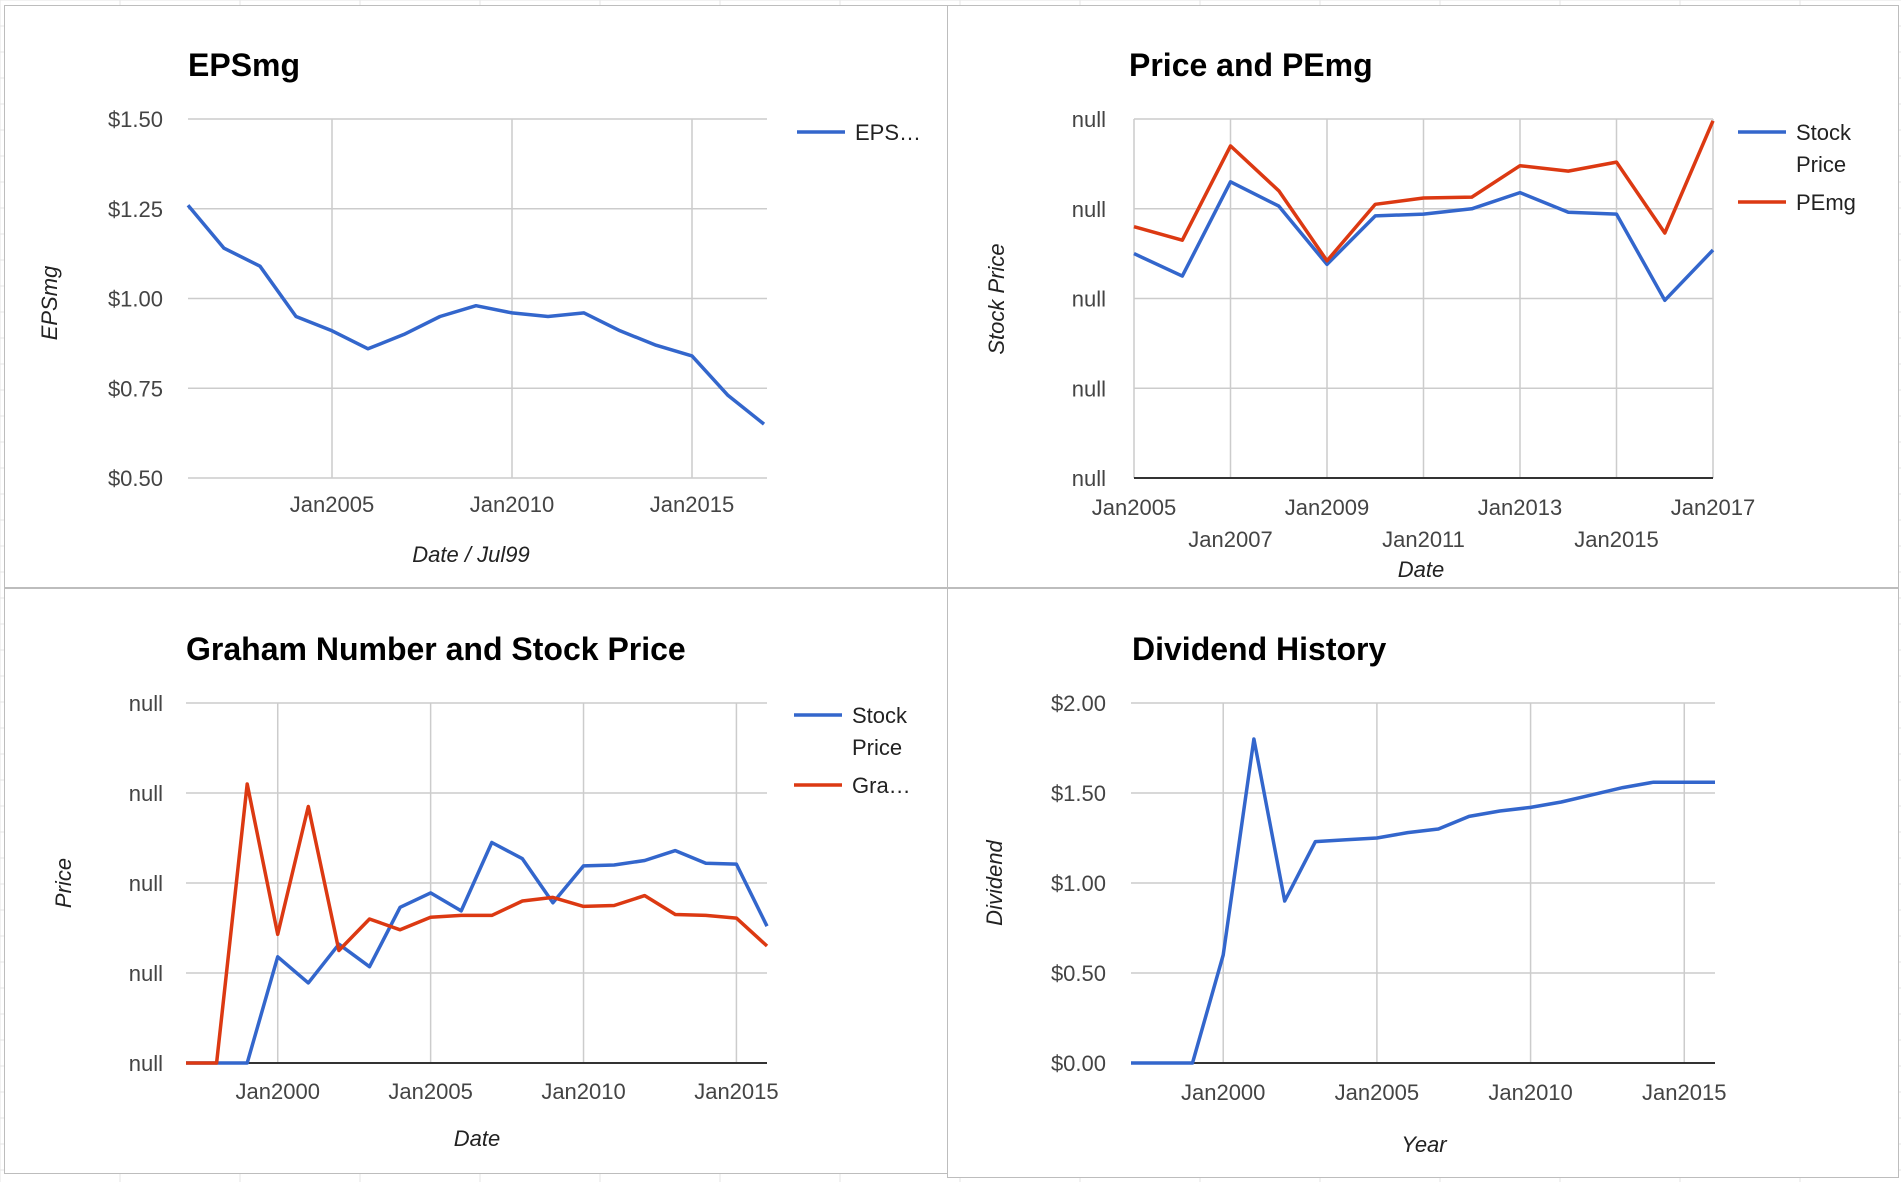 The width and height of the screenshot is (1901, 1182). I want to click on y-tick-label: $0.00, so click(1078, 1063).